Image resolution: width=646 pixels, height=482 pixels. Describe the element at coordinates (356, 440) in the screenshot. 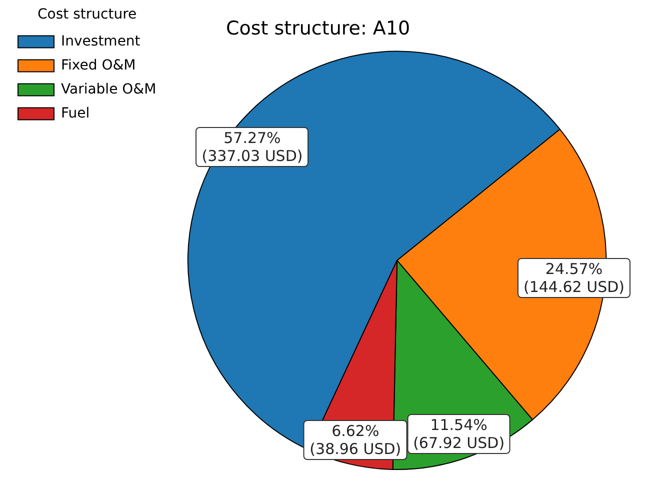

I see `data-label: 6.62% (38.96 USD)` at that location.